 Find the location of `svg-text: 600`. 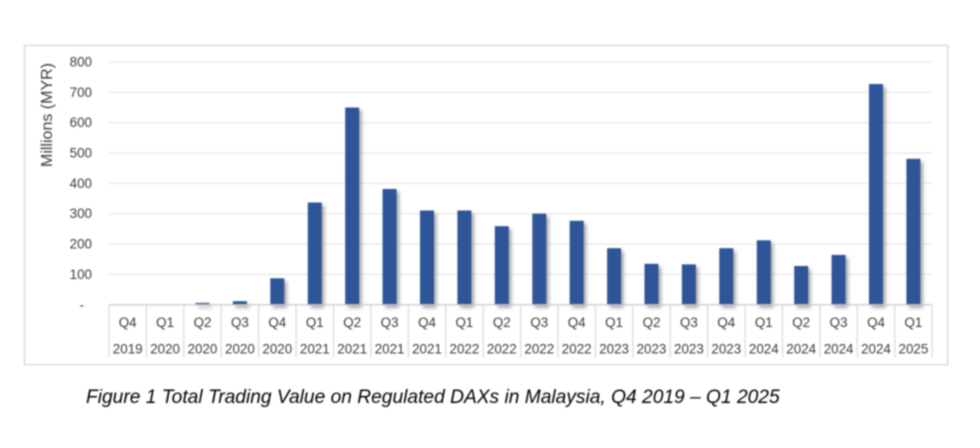

svg-text: 600 is located at coordinates (81, 122).